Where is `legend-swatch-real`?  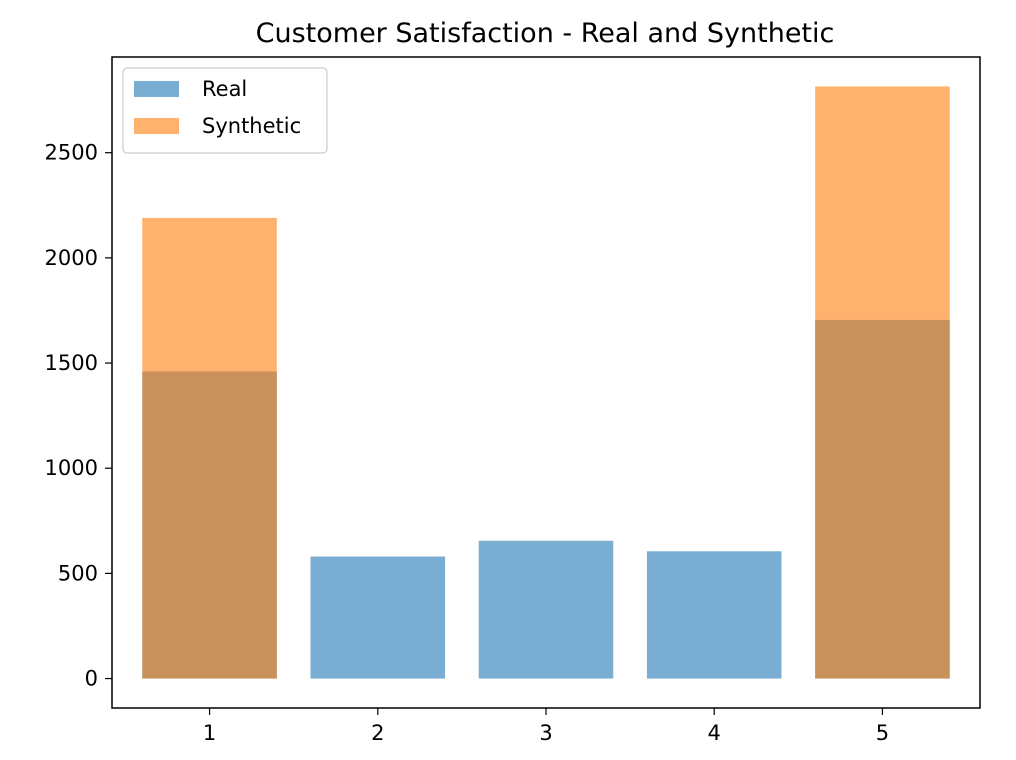
legend-swatch-real is located at coordinates (156, 89).